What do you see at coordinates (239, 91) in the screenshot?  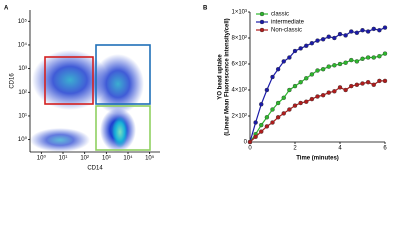 I see `y-tick-label: 4×10²` at bounding box center [239, 91].